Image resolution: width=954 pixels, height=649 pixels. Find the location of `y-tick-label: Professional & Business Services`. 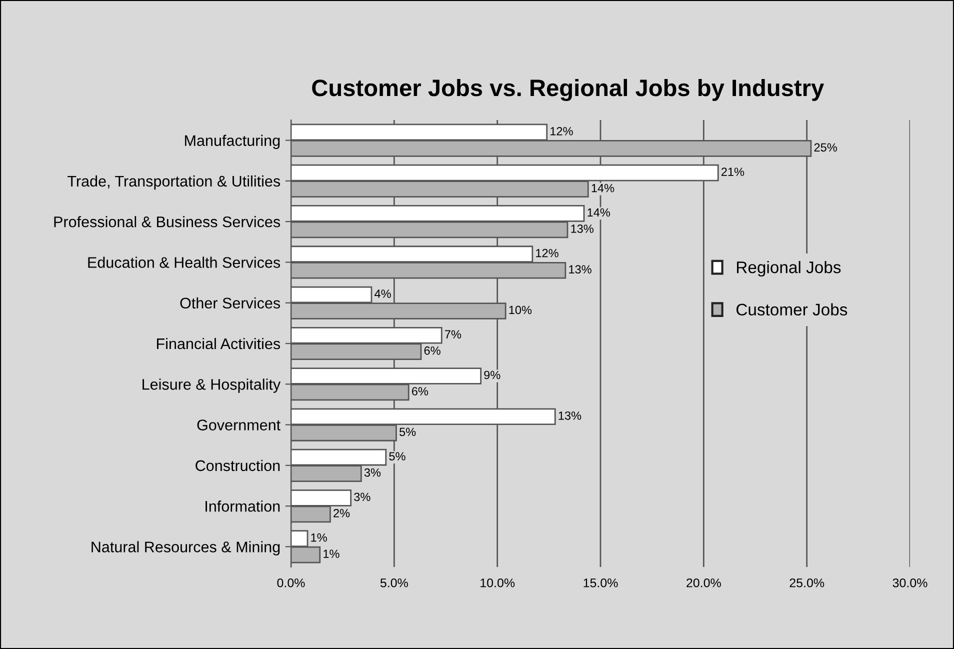

y-tick-label: Professional & Business Services is located at coordinates (167, 222).